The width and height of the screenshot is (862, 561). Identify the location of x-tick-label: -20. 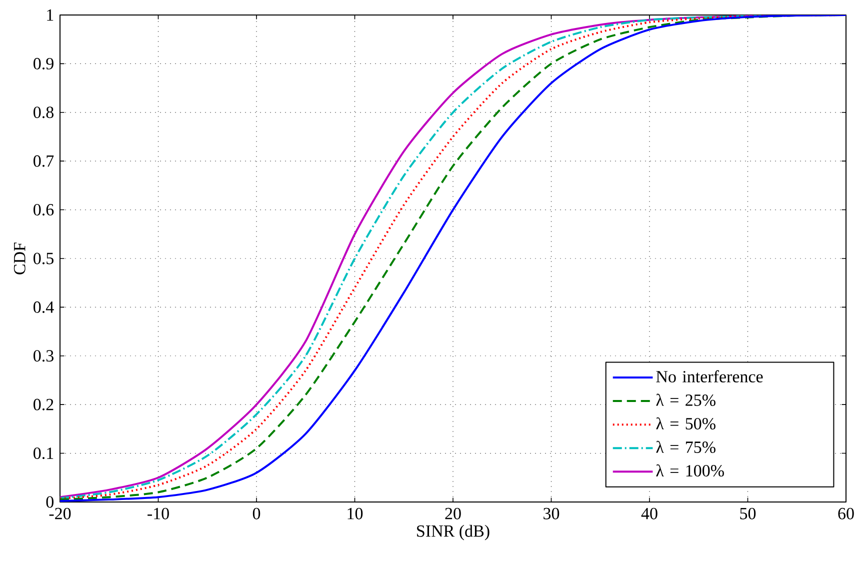
(60, 514).